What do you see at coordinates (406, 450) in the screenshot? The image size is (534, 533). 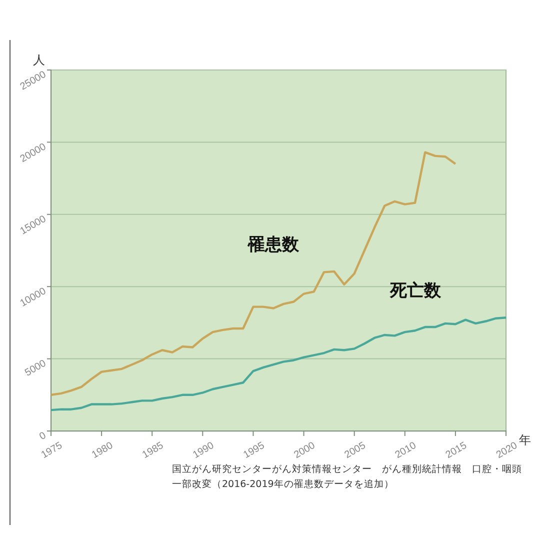 I see `x-tick-label: 2010` at bounding box center [406, 450].